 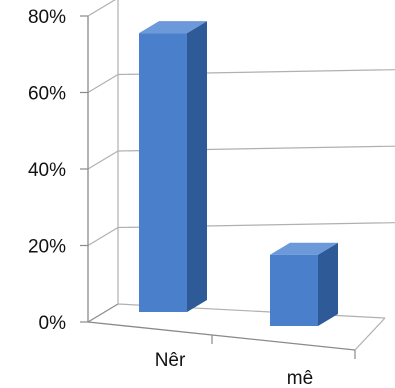 What do you see at coordinates (221, 336) in the screenshot?
I see `floor-front-edge` at bounding box center [221, 336].